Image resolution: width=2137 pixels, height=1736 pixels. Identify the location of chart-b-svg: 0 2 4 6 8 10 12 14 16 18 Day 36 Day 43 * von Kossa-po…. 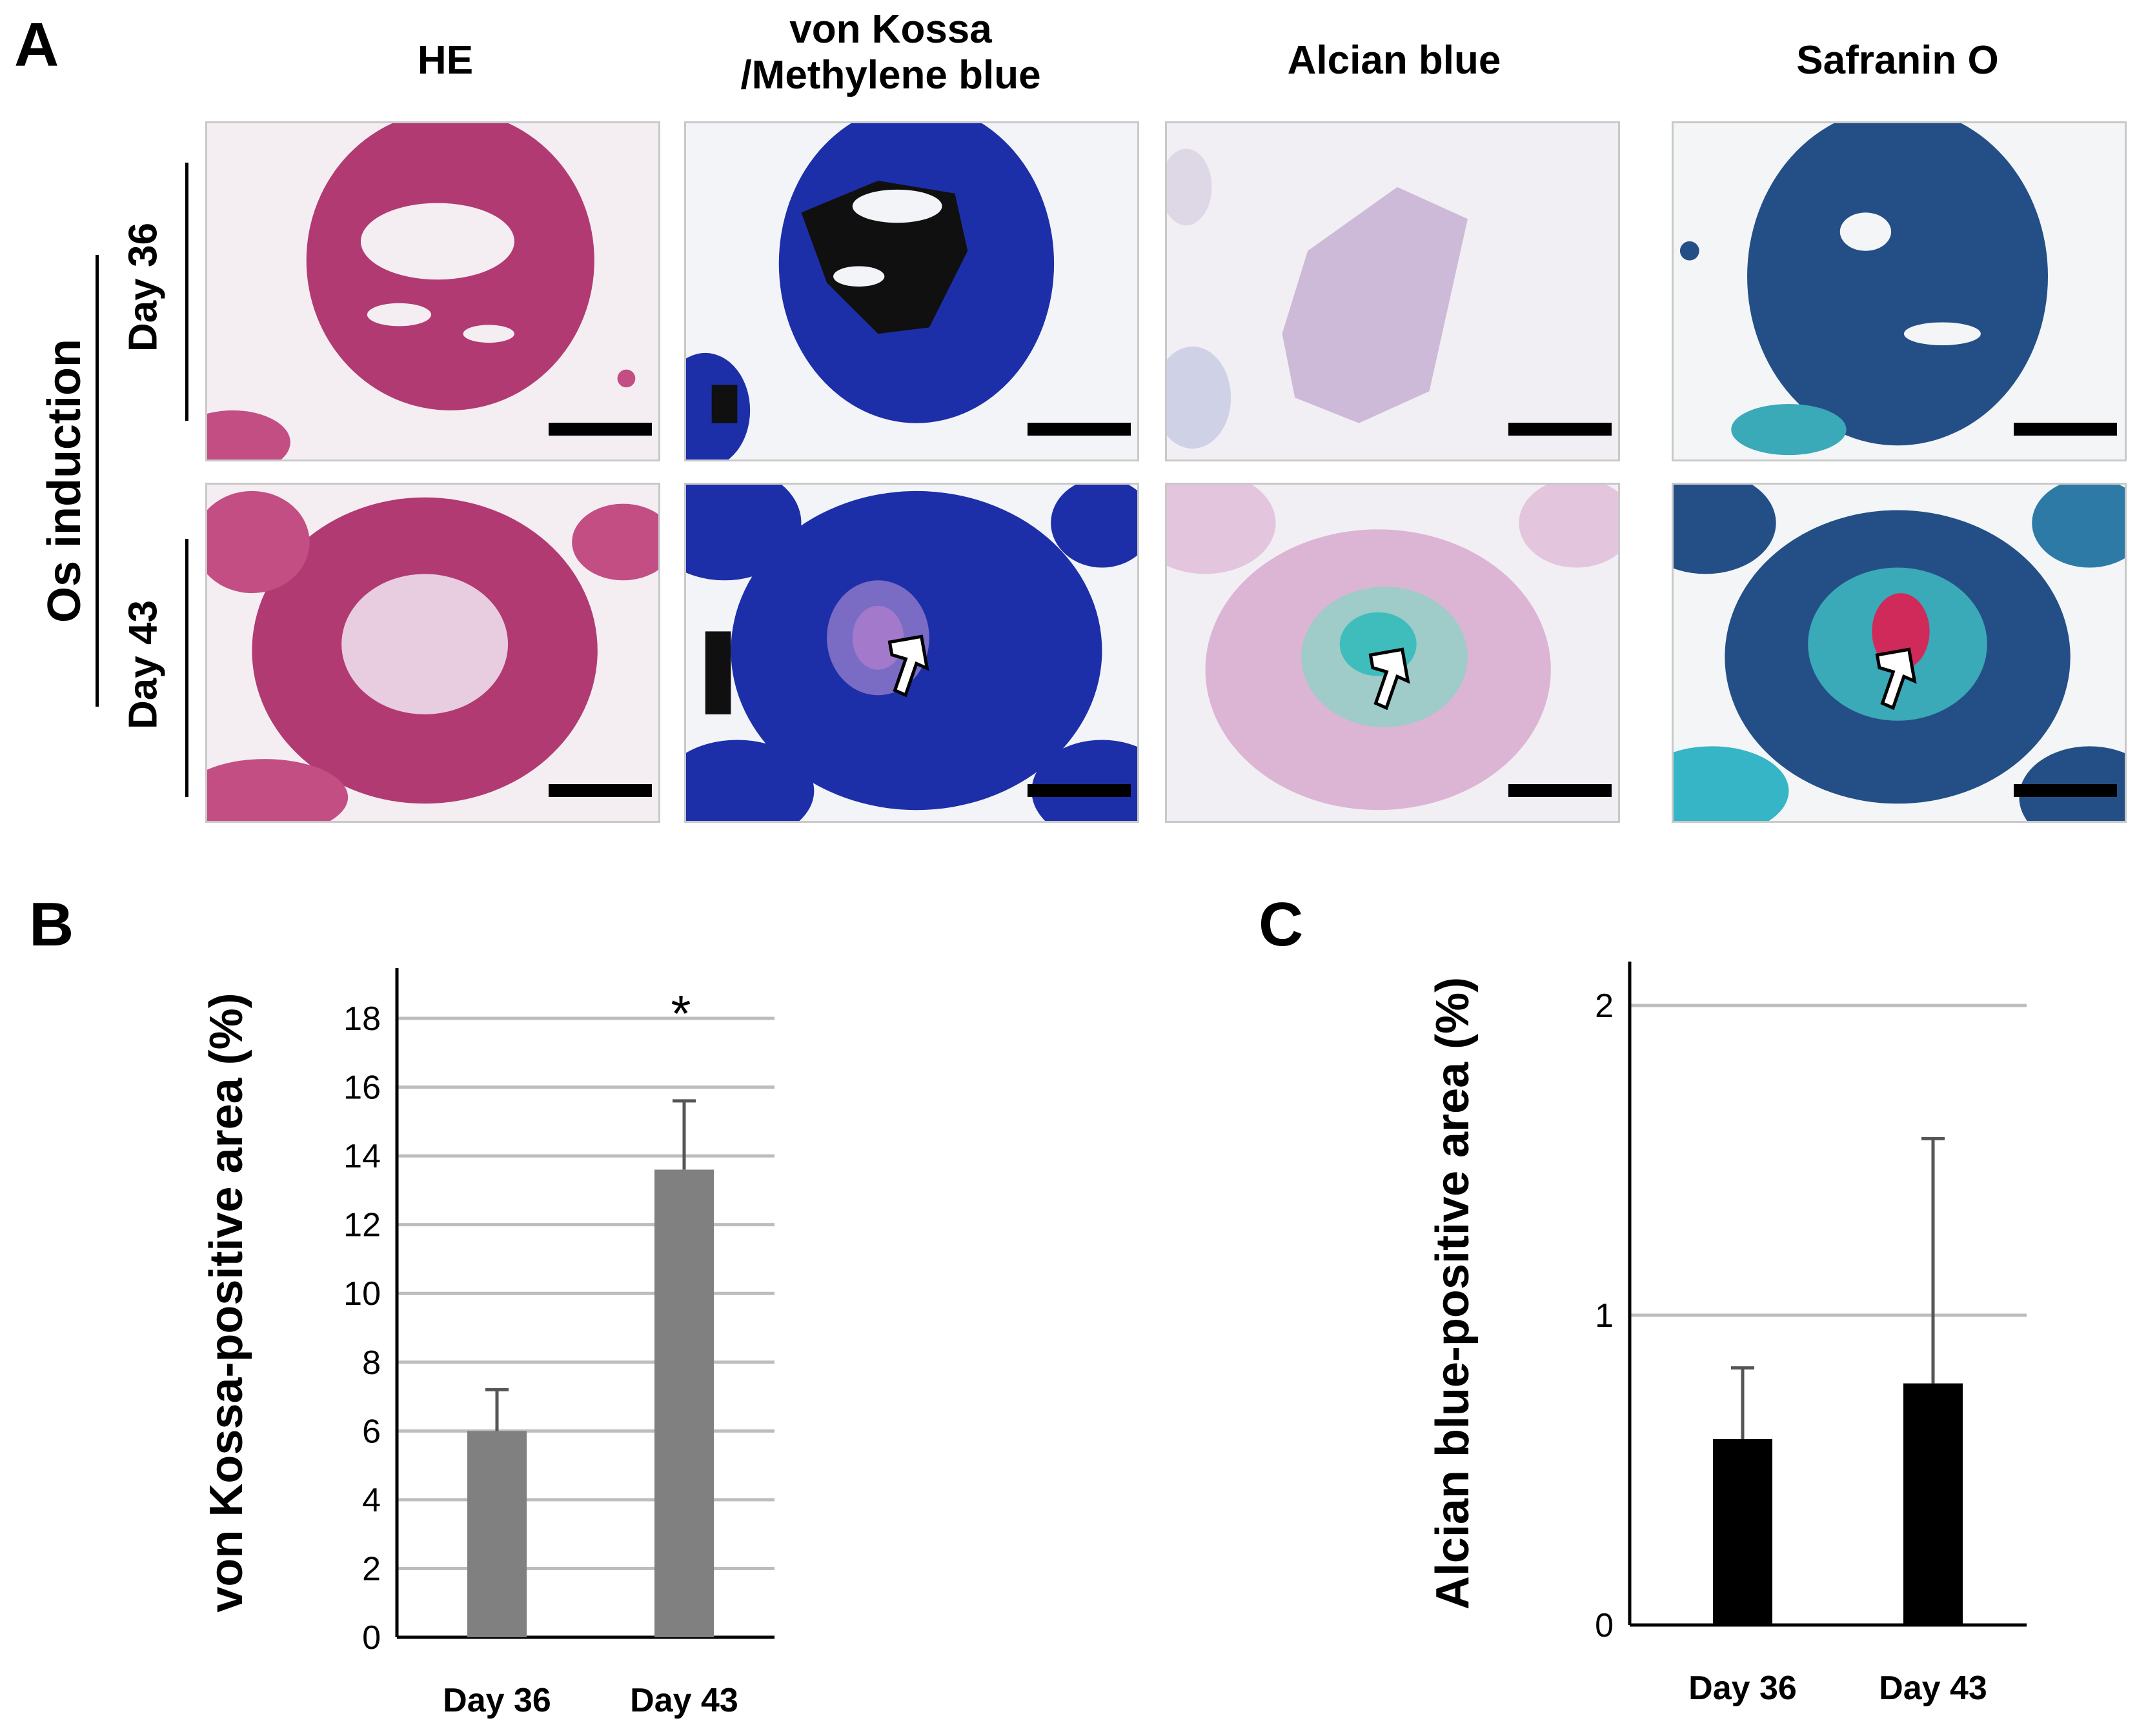
(488, 1343).